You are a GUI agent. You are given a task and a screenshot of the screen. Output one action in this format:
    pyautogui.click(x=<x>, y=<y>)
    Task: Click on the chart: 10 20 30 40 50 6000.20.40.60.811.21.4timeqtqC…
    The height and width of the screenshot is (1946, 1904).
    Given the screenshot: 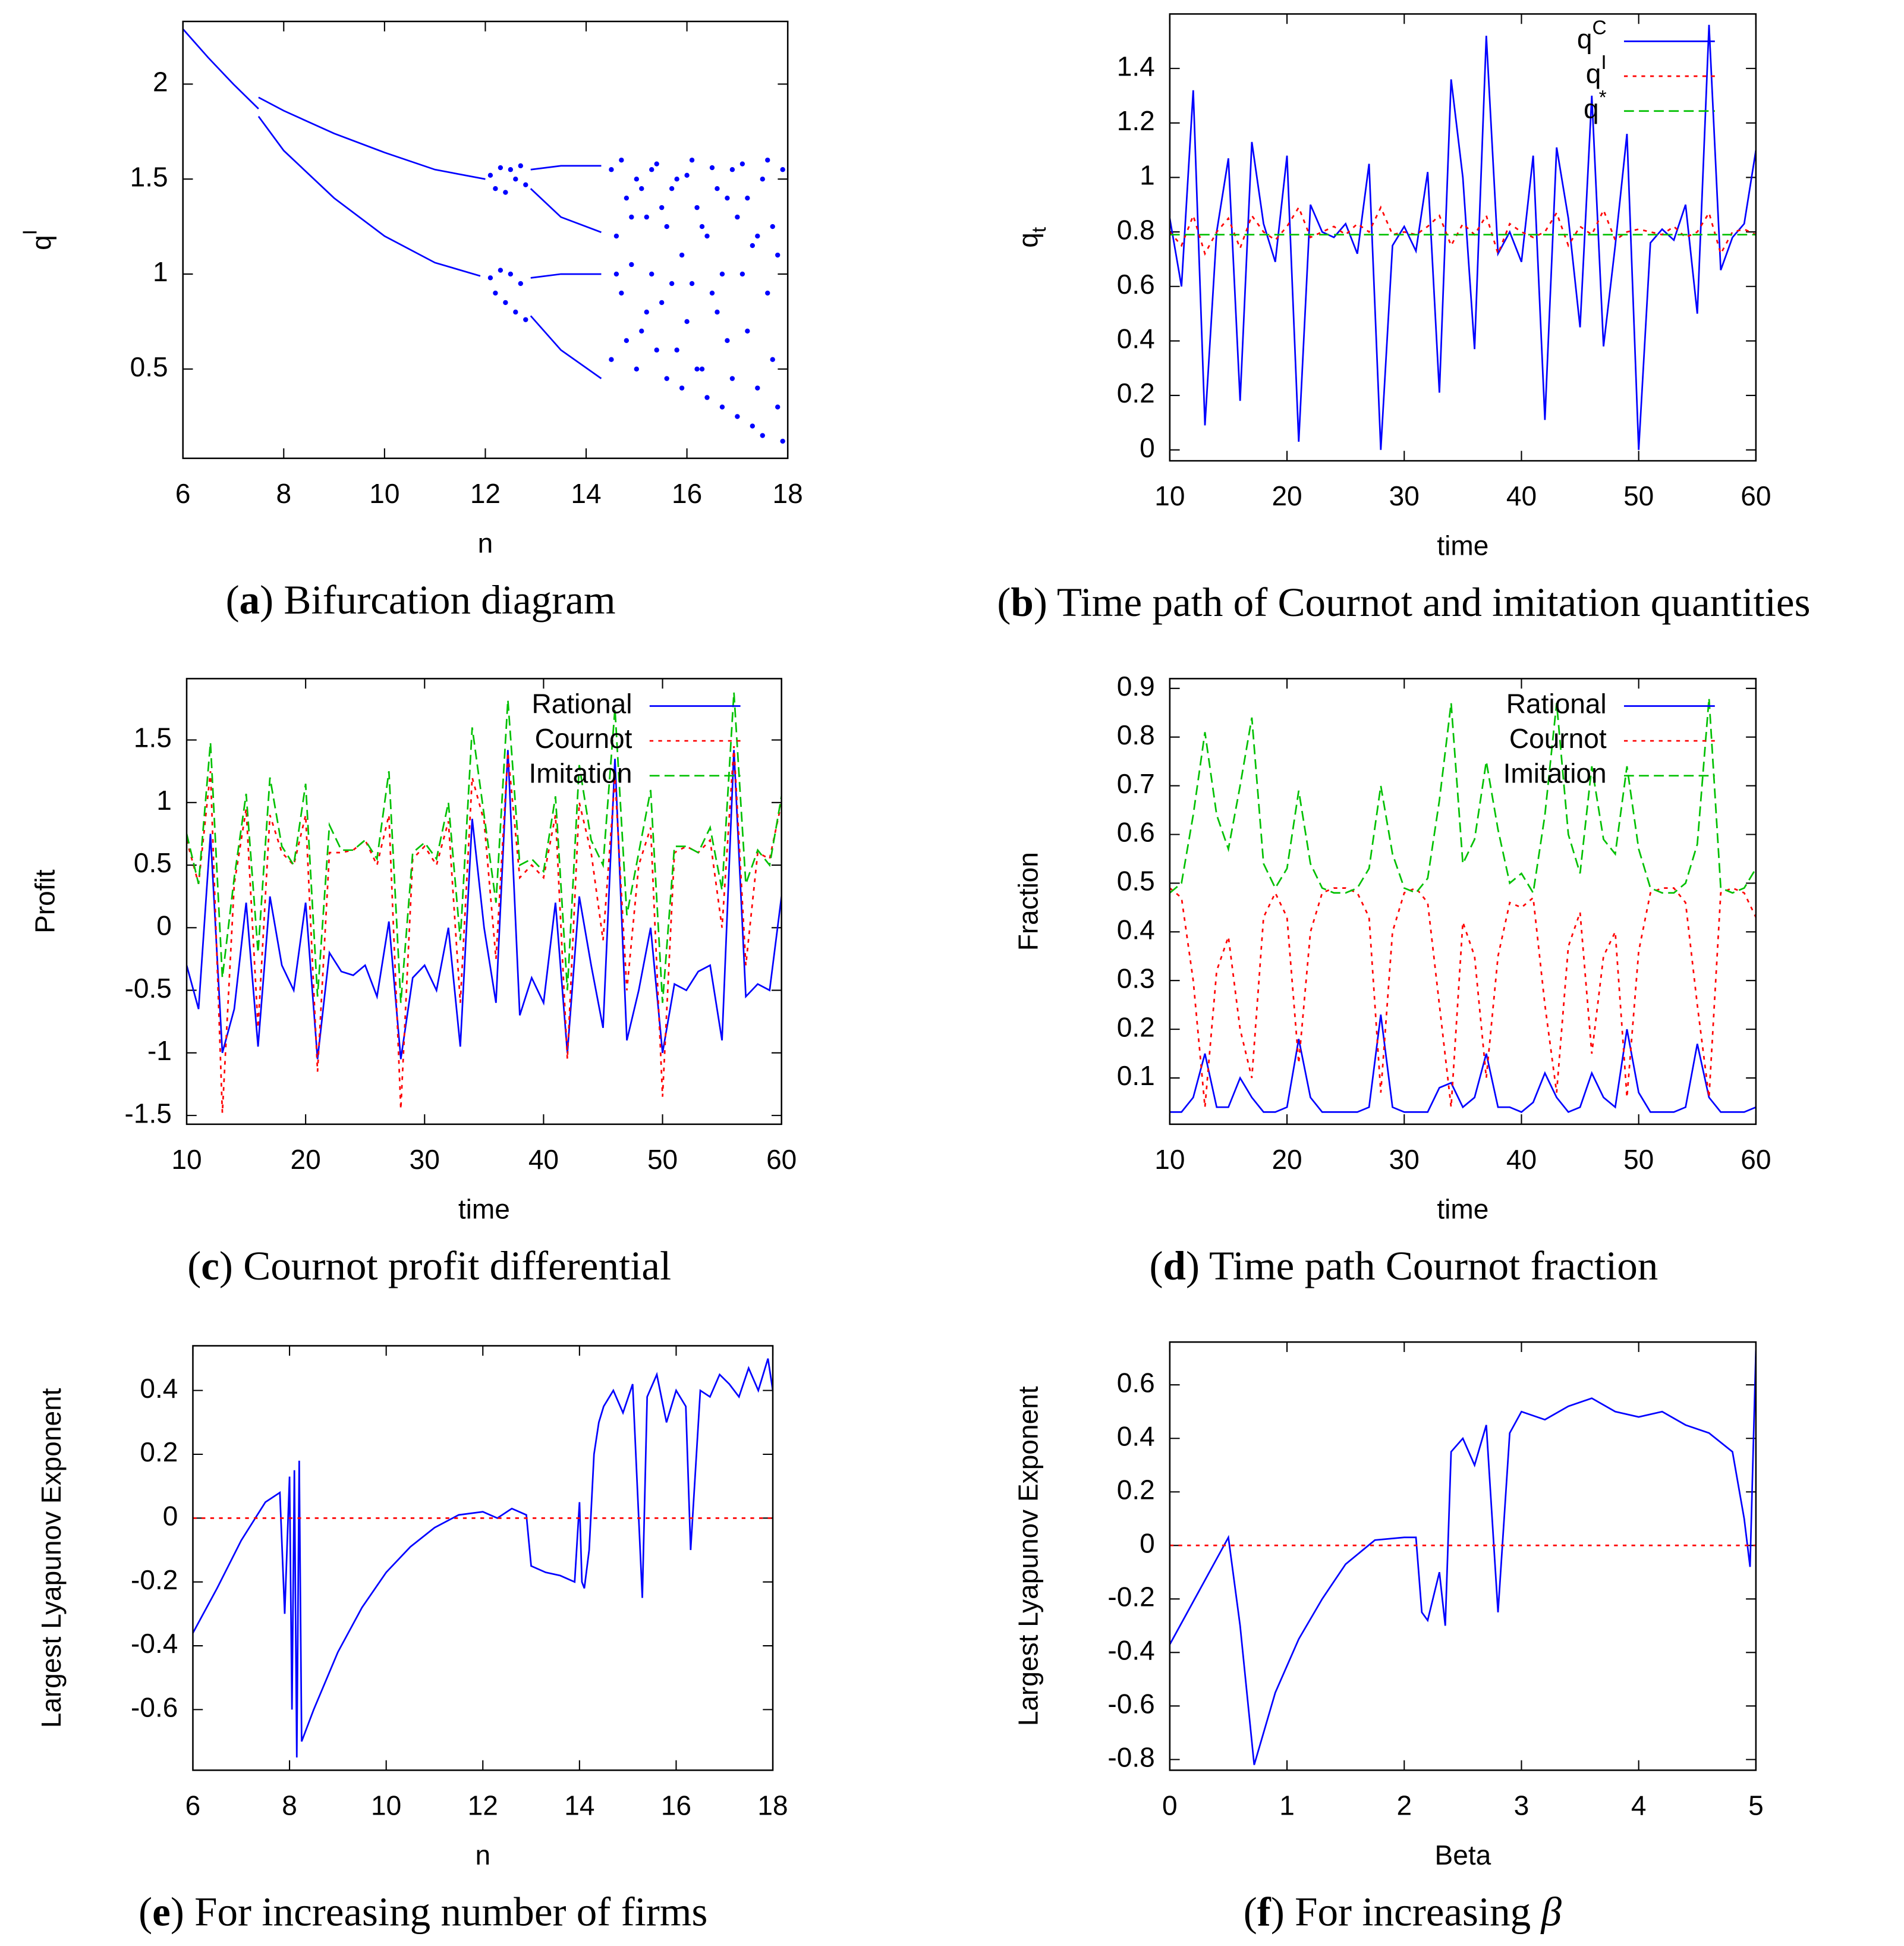 What is the action you would take?
    pyautogui.click(x=1403, y=319)
    